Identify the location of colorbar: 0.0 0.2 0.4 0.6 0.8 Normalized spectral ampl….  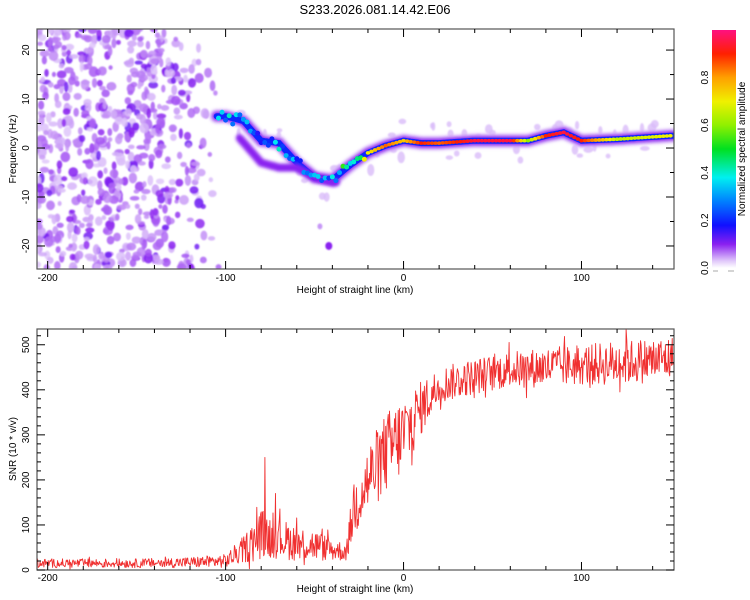
(724, 152).